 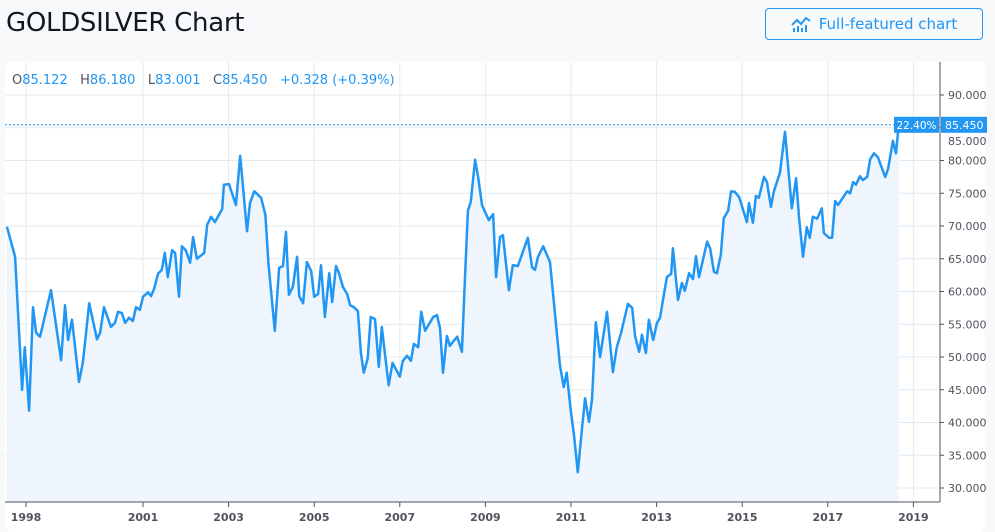 I want to click on x-tick-label: 2003, so click(x=228, y=517).